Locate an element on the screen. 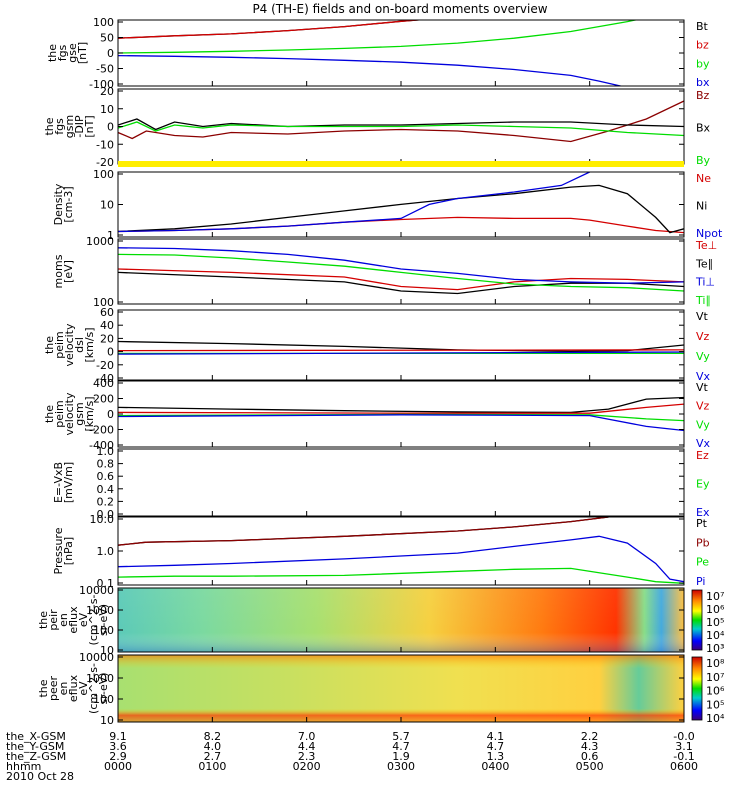  panel-p4: Te⊥ Te∥ Ti⊥ Ti∥ 1000 100 moms[eV] is located at coordinates (384, 272).